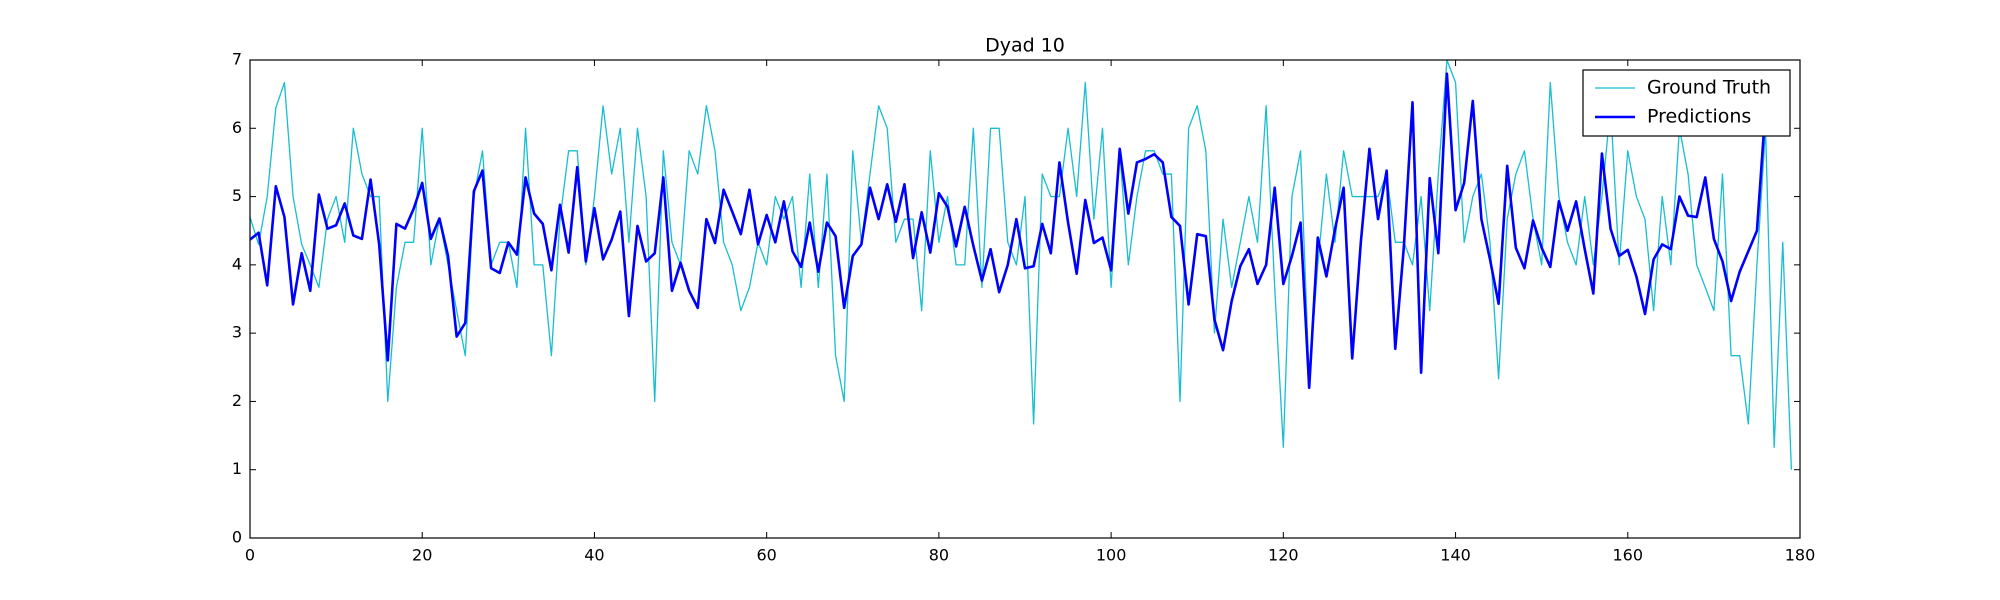  What do you see at coordinates (939, 555) in the screenshot?
I see `x-tick-label: 80` at bounding box center [939, 555].